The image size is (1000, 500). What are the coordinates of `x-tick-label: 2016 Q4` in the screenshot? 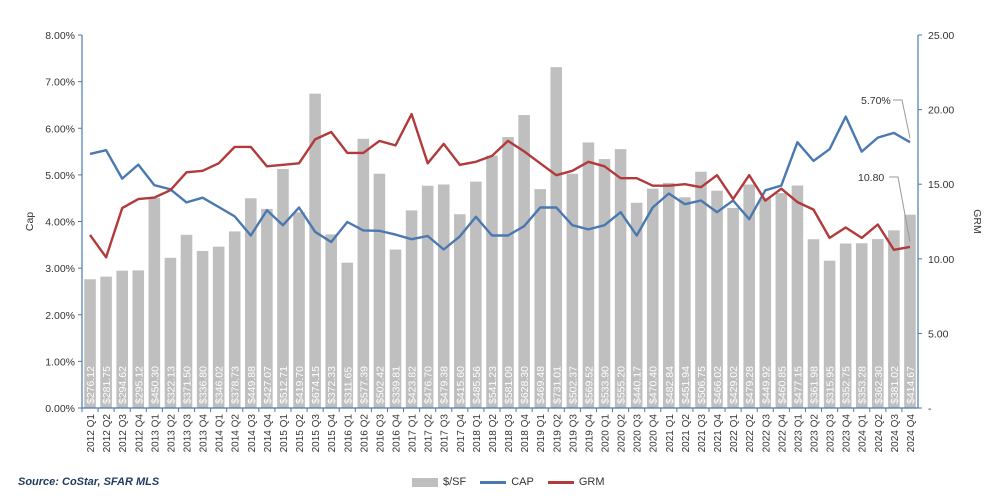 It's located at (397, 433).